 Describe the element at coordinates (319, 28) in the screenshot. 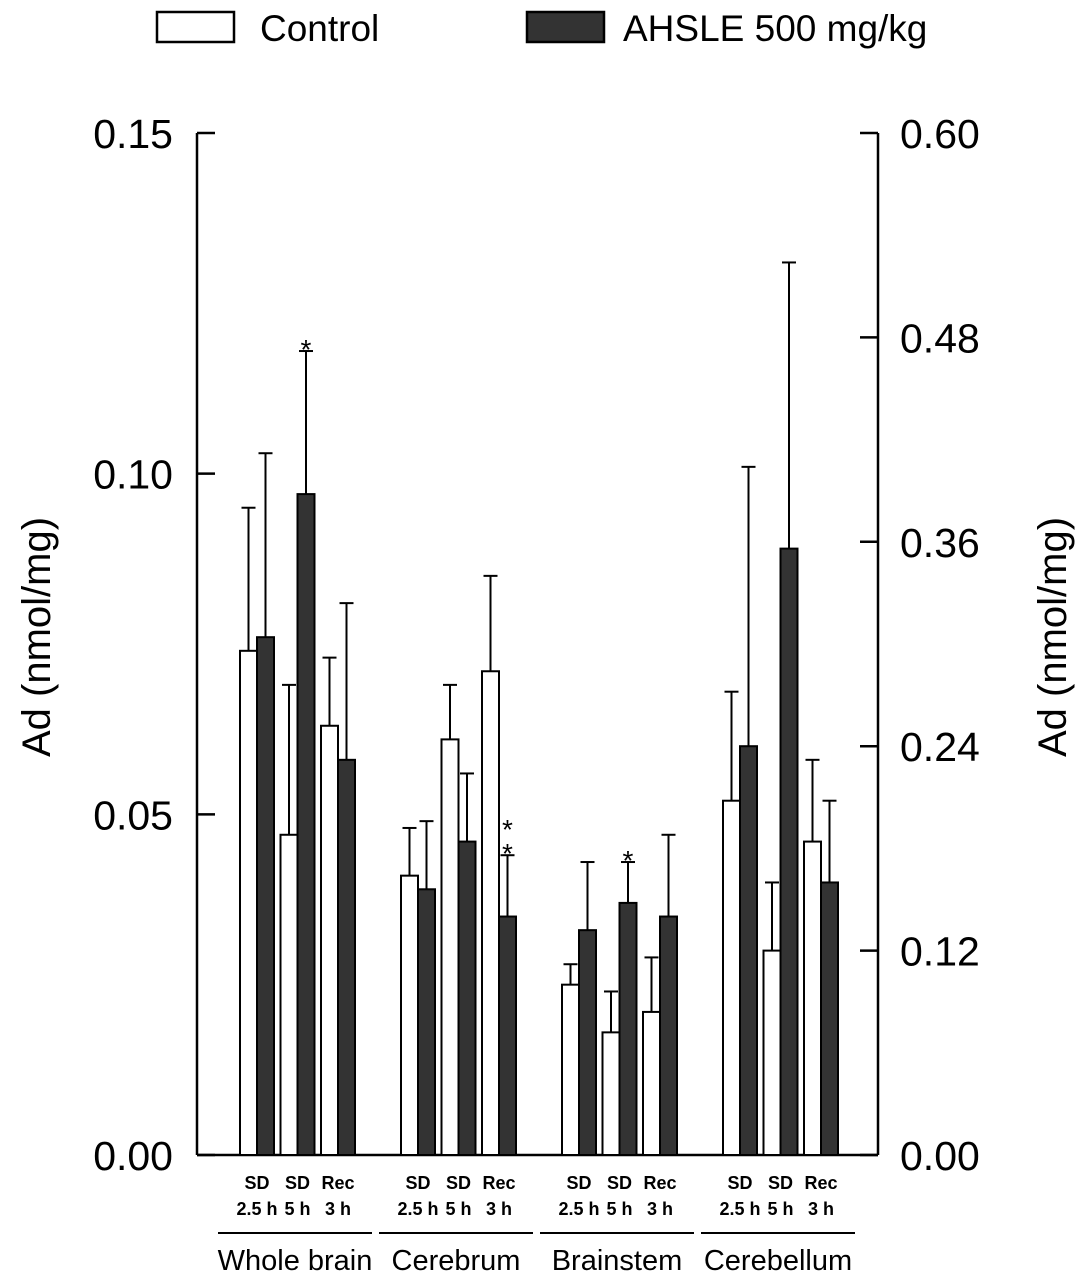

I see `legend-label-control: Control` at that location.